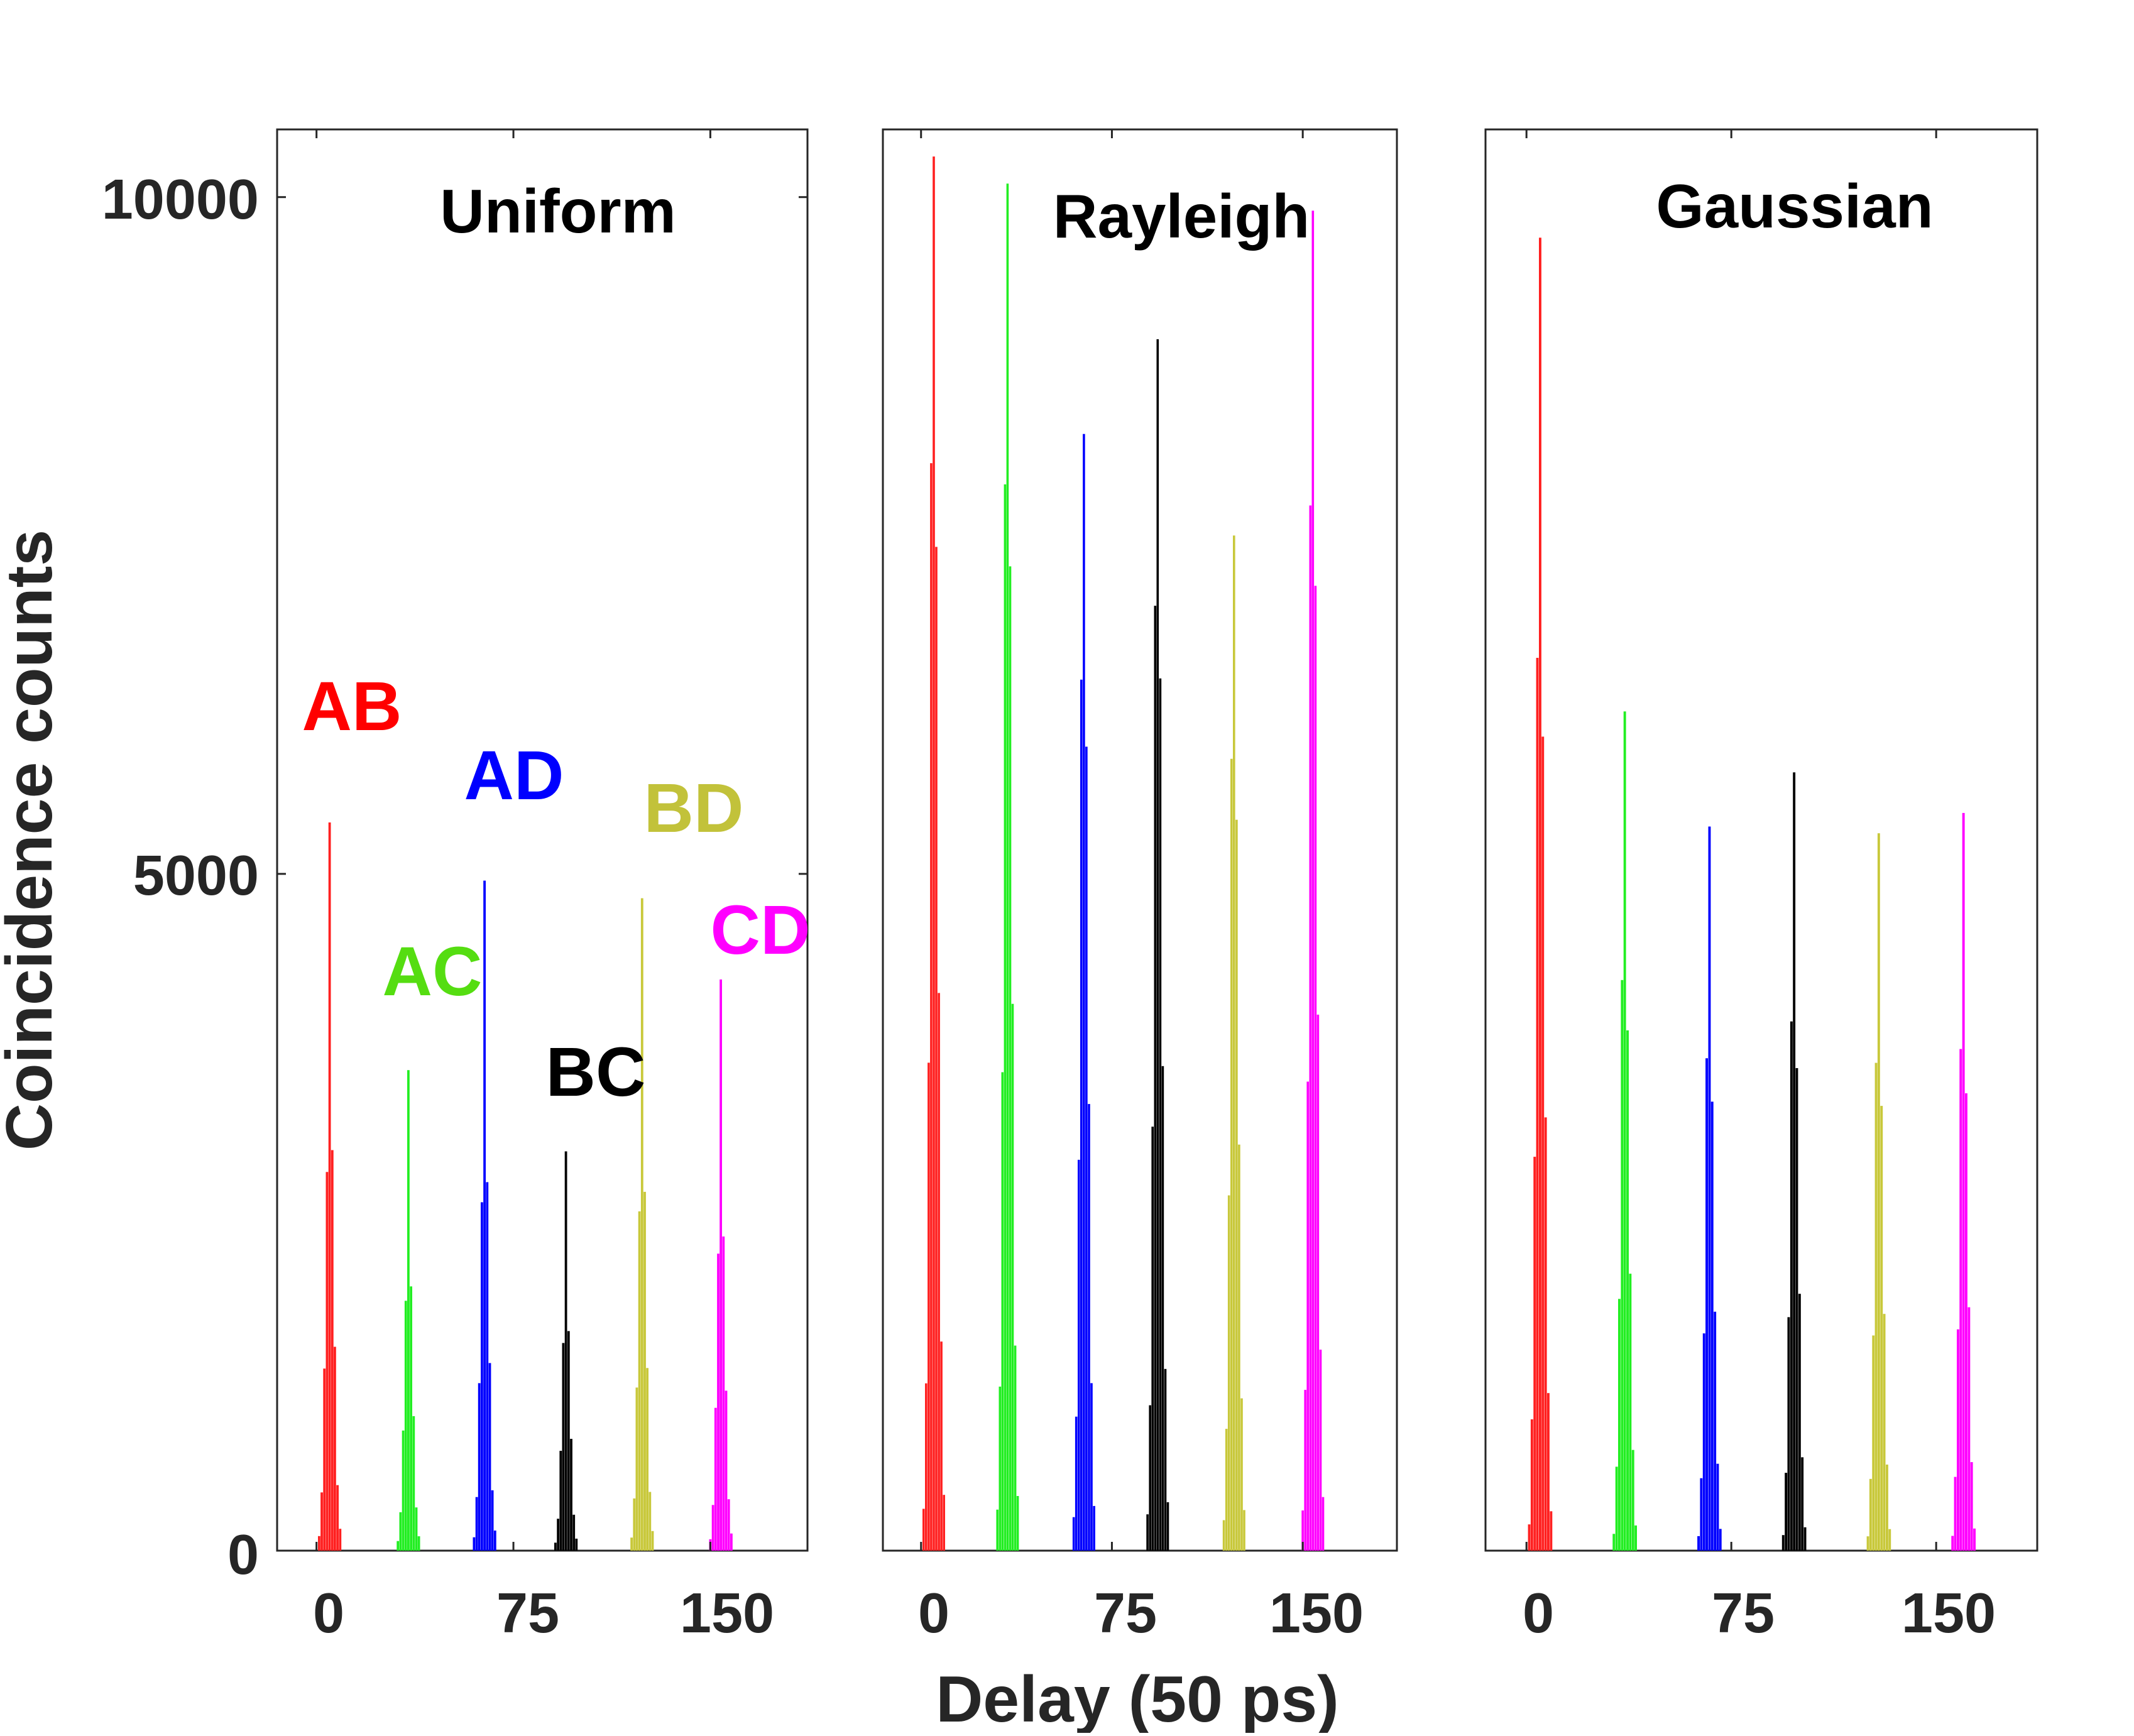 The height and width of the screenshot is (1736, 2134). Describe the element at coordinates (1795, 206) in the screenshot. I see `panel-title-gaussian: Gaussian` at that location.